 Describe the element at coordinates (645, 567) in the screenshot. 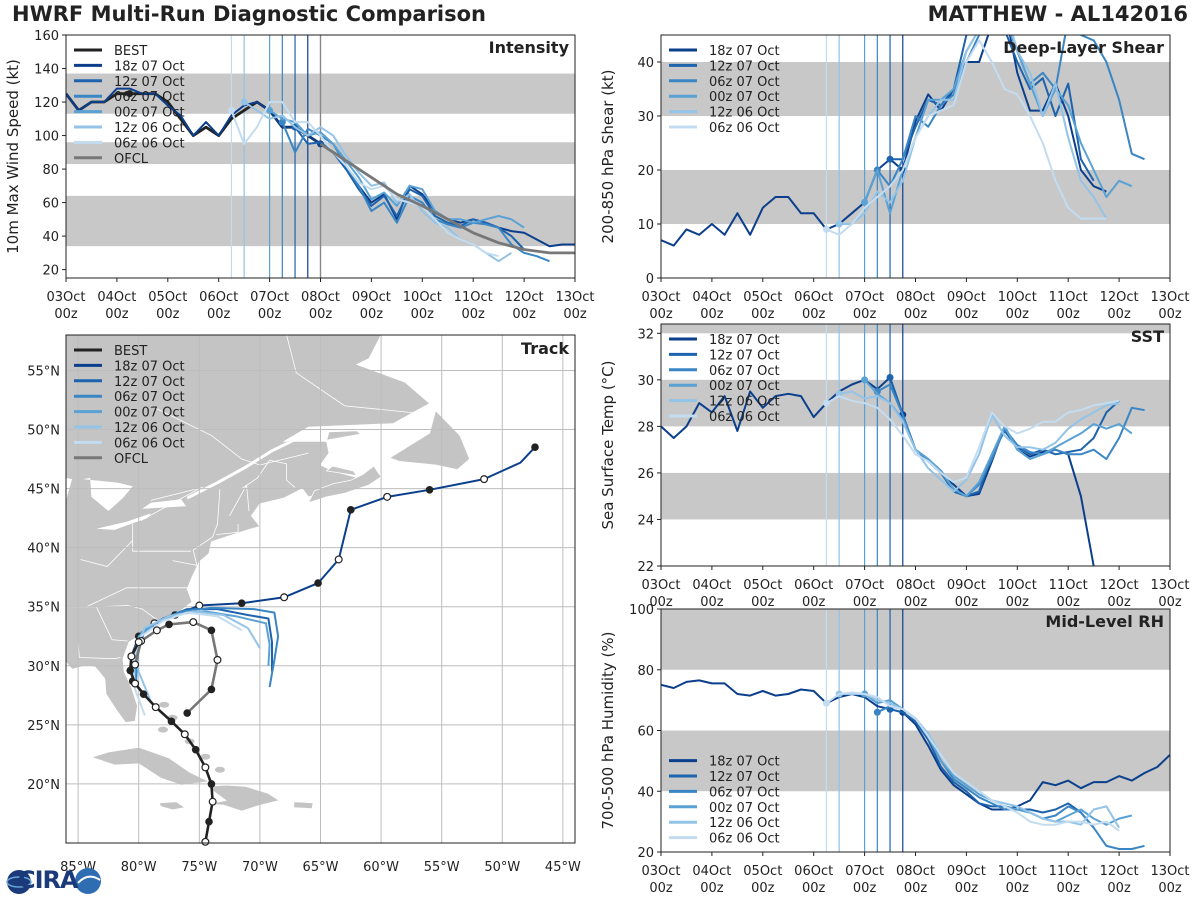

I see `y-tick-label: 22` at that location.